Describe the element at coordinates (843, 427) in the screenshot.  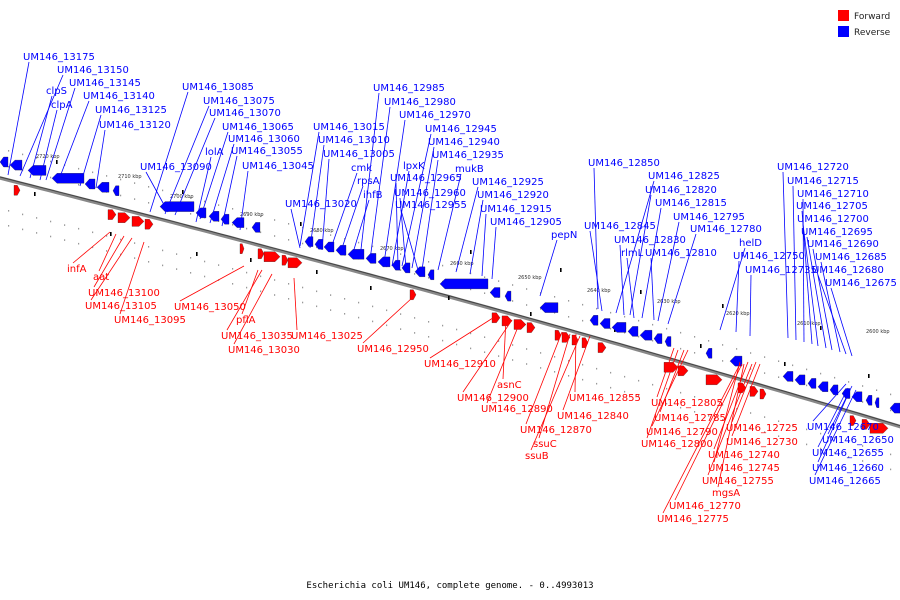
I see `reverse-gene-label: UM146_12670` at that location.